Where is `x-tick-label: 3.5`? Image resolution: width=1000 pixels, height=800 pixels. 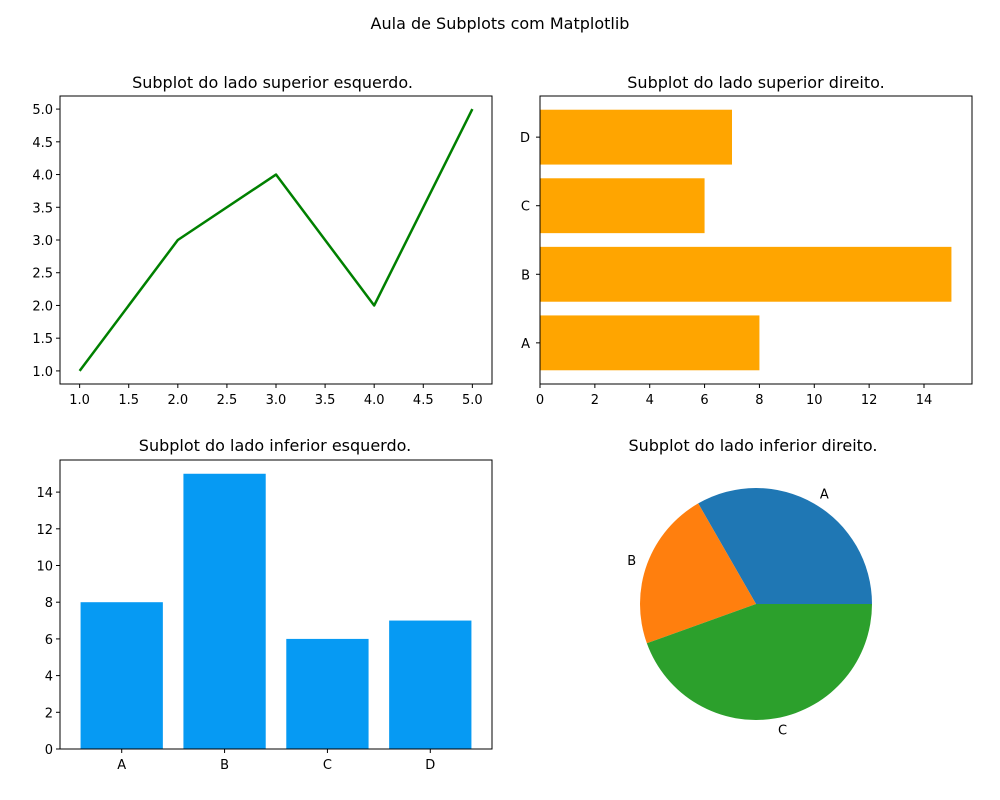 x-tick-label: 3.5 is located at coordinates (325, 400).